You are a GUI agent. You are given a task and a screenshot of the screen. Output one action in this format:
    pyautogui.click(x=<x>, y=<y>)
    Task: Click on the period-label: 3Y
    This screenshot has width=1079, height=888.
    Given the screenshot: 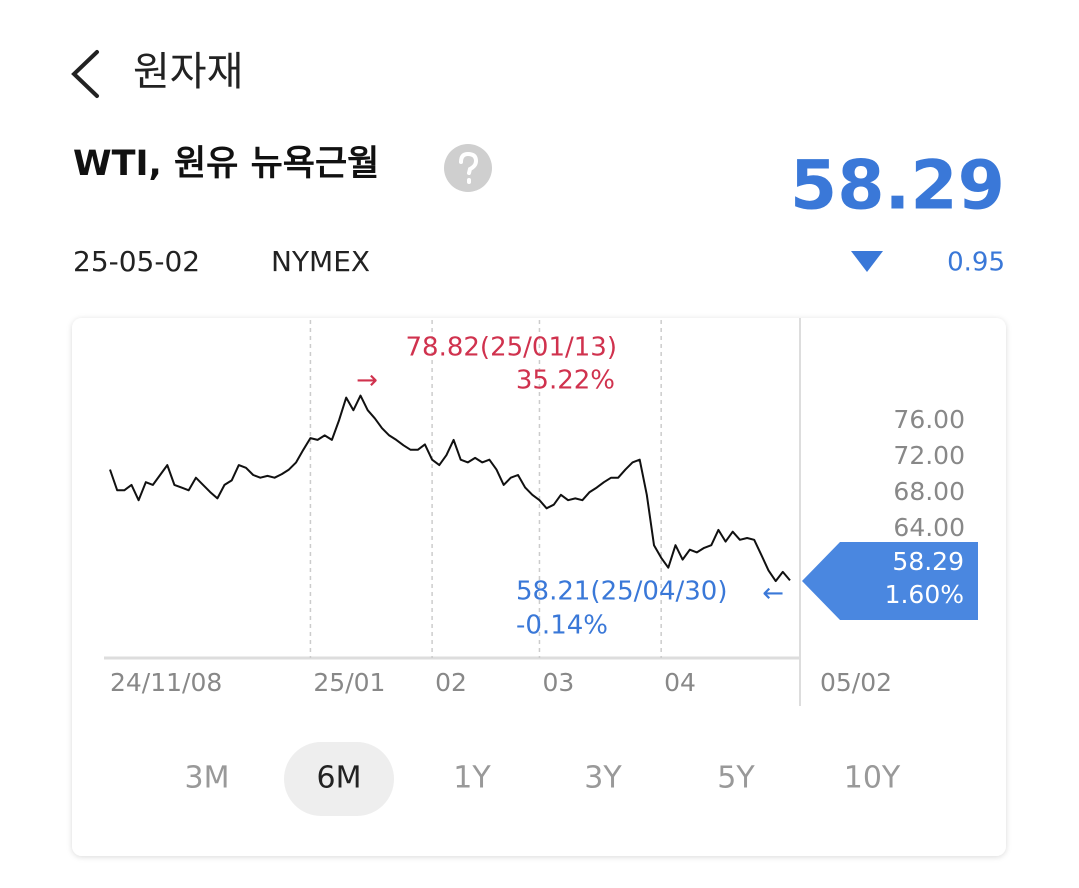 What is the action you would take?
    pyautogui.click(x=603, y=778)
    